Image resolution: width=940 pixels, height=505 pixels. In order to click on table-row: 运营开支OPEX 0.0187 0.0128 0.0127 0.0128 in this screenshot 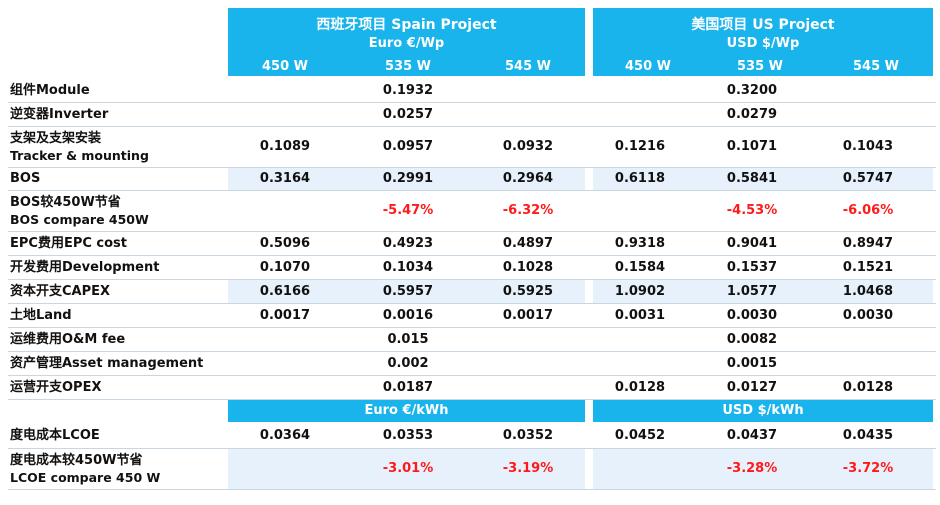, I will do `click(472, 388)`.